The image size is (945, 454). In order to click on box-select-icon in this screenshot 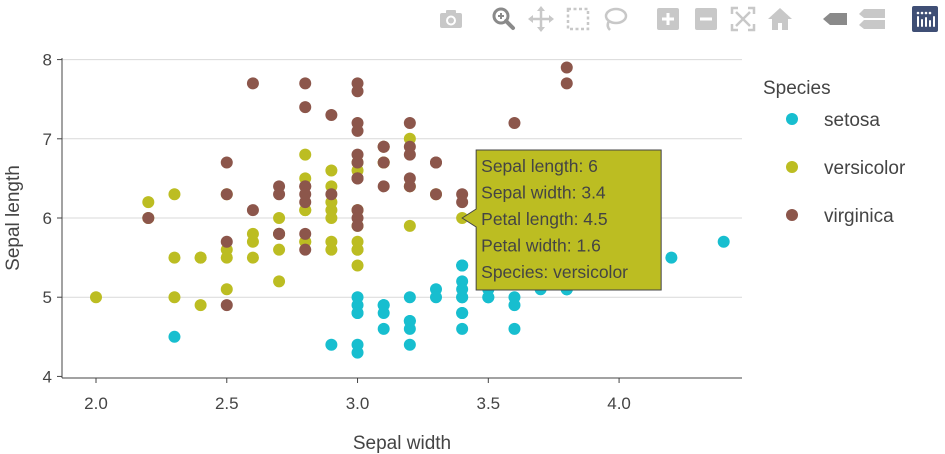, I will do `click(578, 19)`.